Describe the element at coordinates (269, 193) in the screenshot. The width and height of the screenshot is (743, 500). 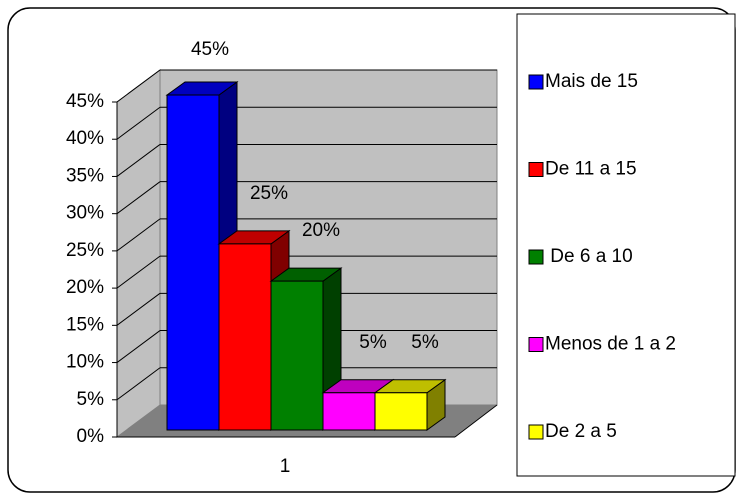
I see `data-label: 25%` at that location.